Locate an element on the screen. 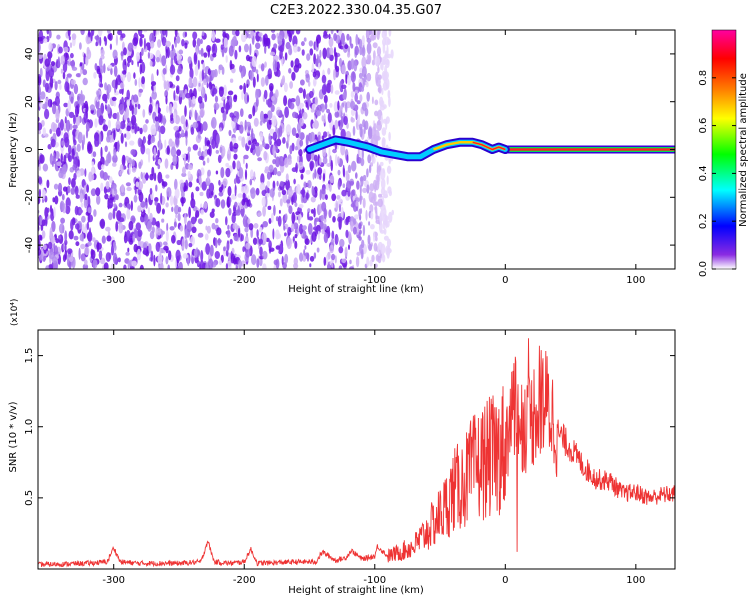 The height and width of the screenshot is (600, 750). carrier-line is located at coordinates (590, 149).